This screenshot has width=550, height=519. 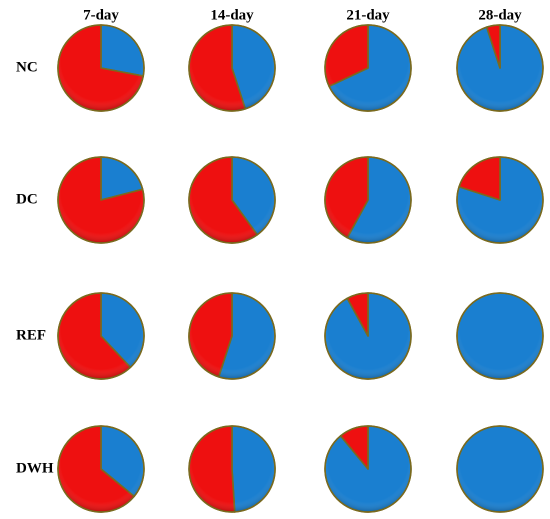 What do you see at coordinates (232, 15) in the screenshot?
I see `column-label: 14-day` at bounding box center [232, 15].